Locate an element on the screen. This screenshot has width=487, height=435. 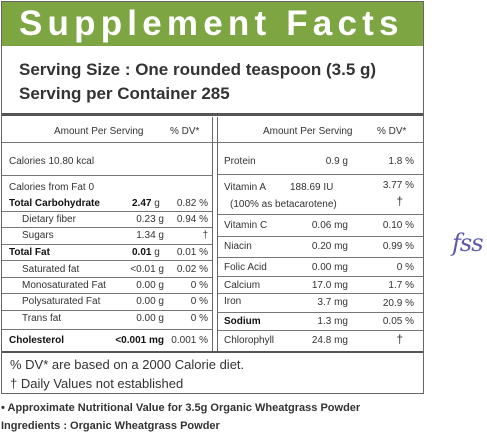
left-amount-header: Amount Per Serving is located at coordinates (99, 131).